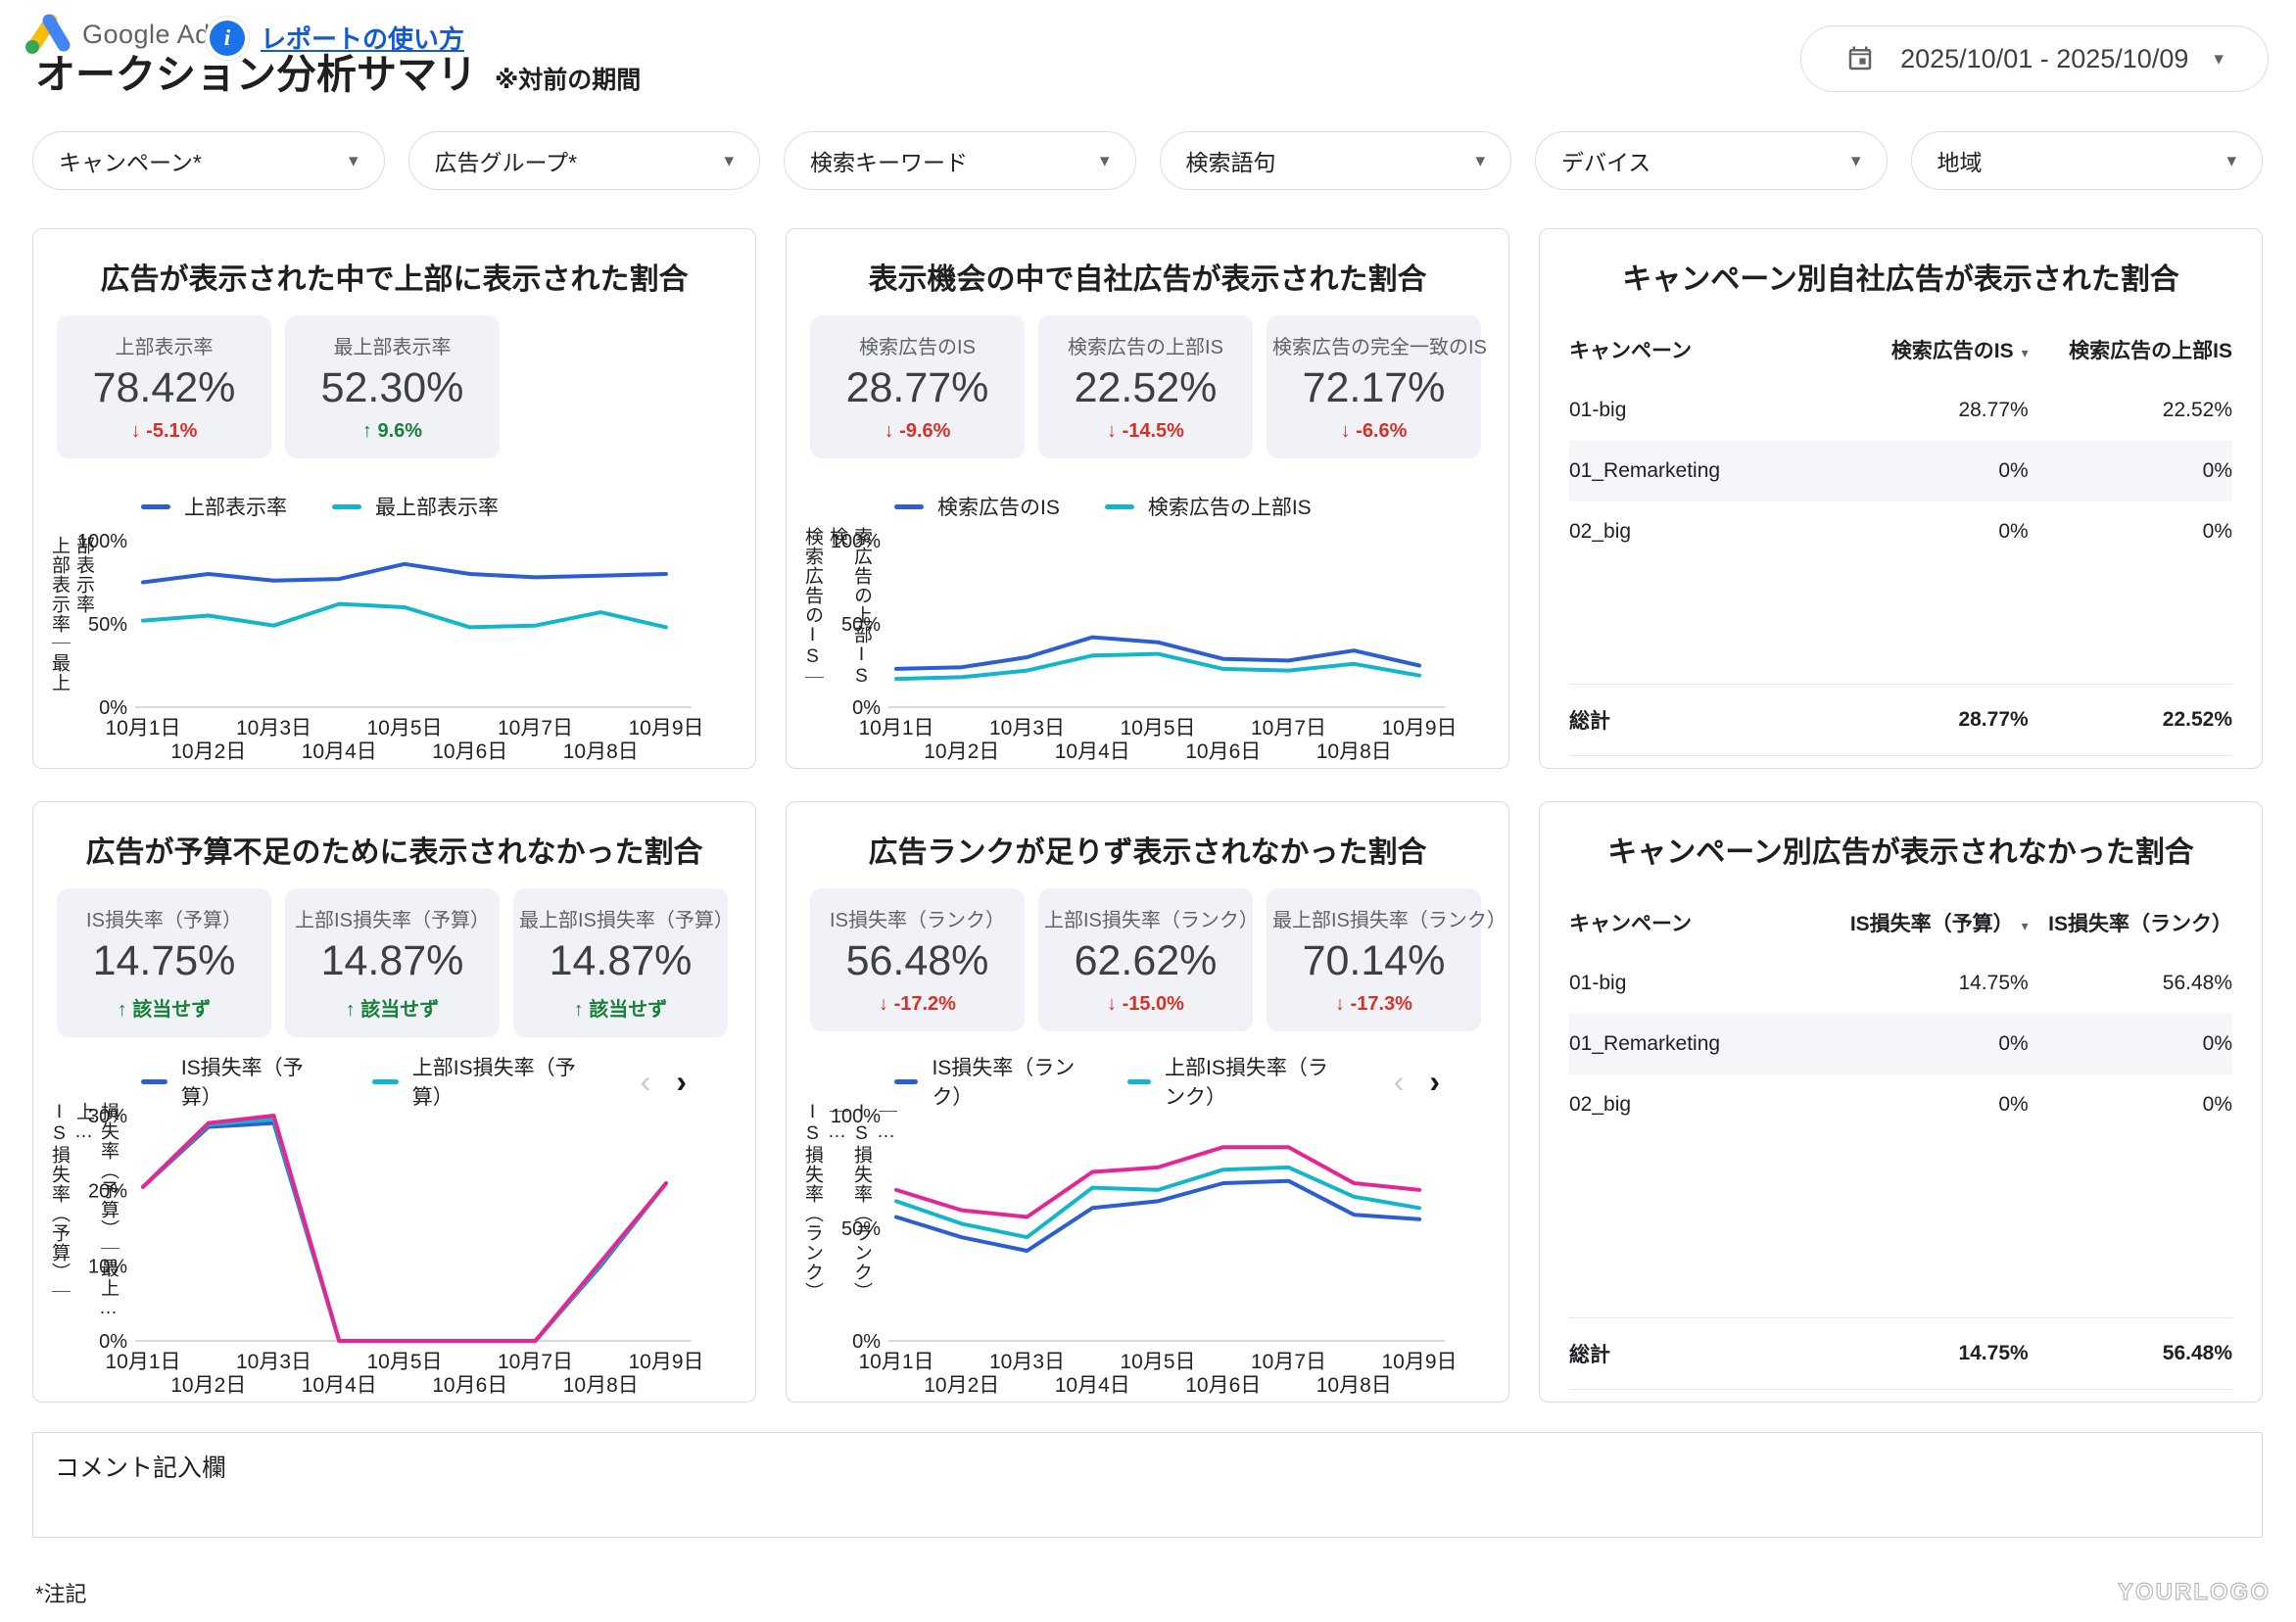 This screenshot has height=1622, width=2296. I want to click on scorecard-value: 70.14%, so click(1374, 960).